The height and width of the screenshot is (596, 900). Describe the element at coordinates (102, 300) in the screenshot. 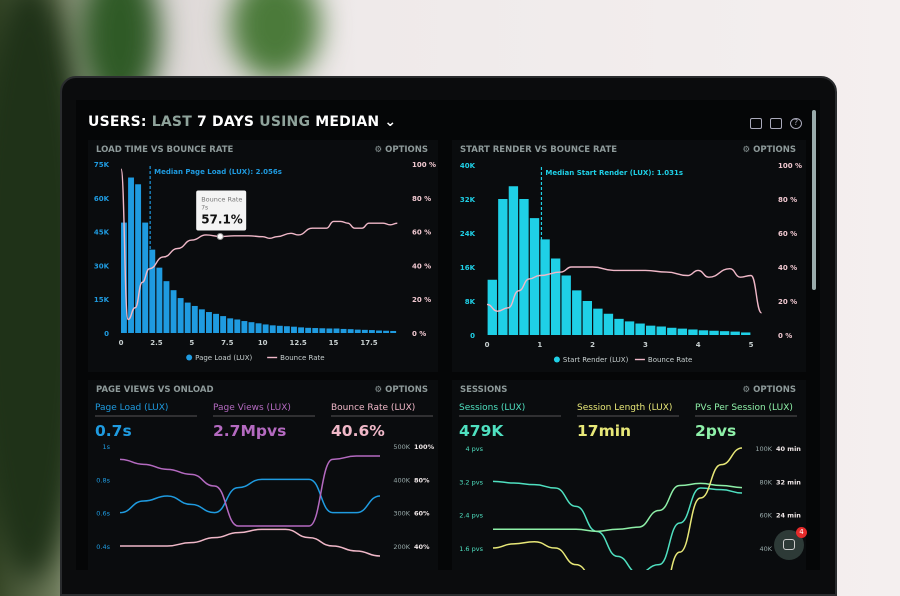

I see `y-tick-label: 15K` at that location.